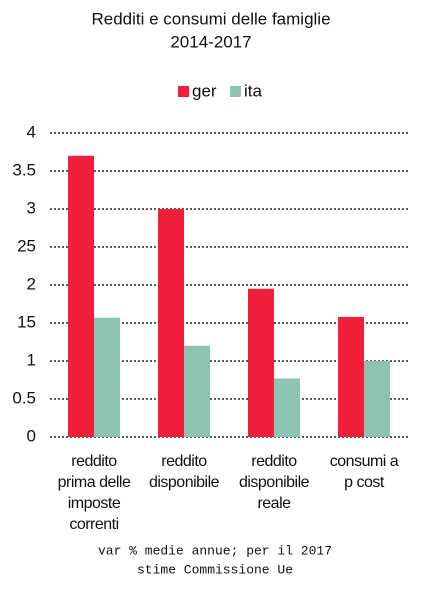 The width and height of the screenshot is (423, 596). I want to click on y-tick-label: 0.5, so click(24, 397).